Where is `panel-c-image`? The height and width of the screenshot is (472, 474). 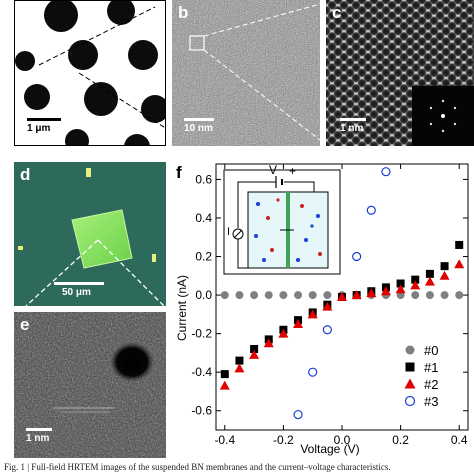 panel-c-image is located at coordinates (400, 73).